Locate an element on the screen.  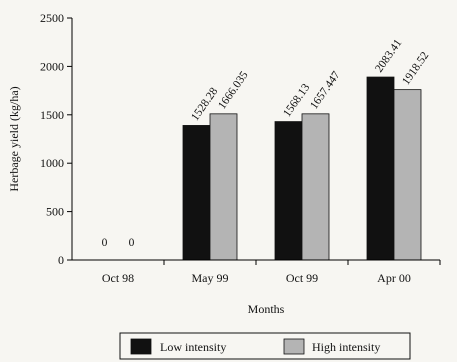
legend-label: Low intensity is located at coordinates (193, 347).